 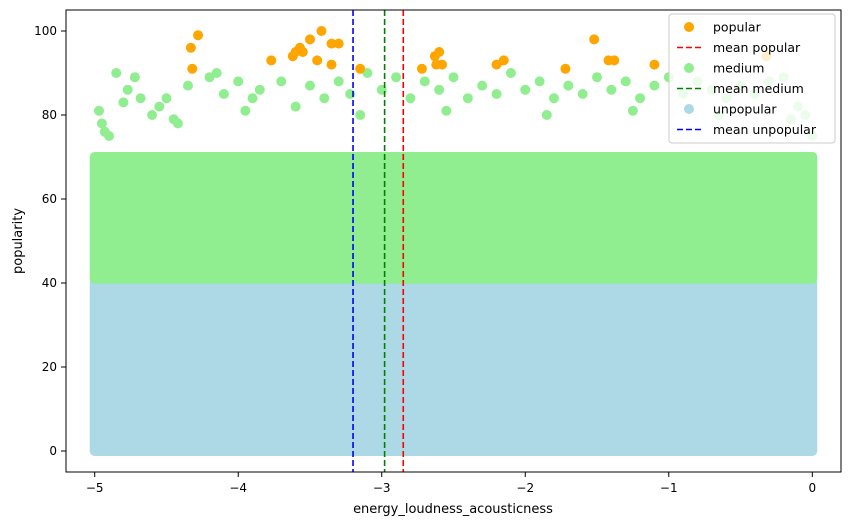 What do you see at coordinates (525, 488) in the screenshot?
I see `x-tick-label: −2` at bounding box center [525, 488].